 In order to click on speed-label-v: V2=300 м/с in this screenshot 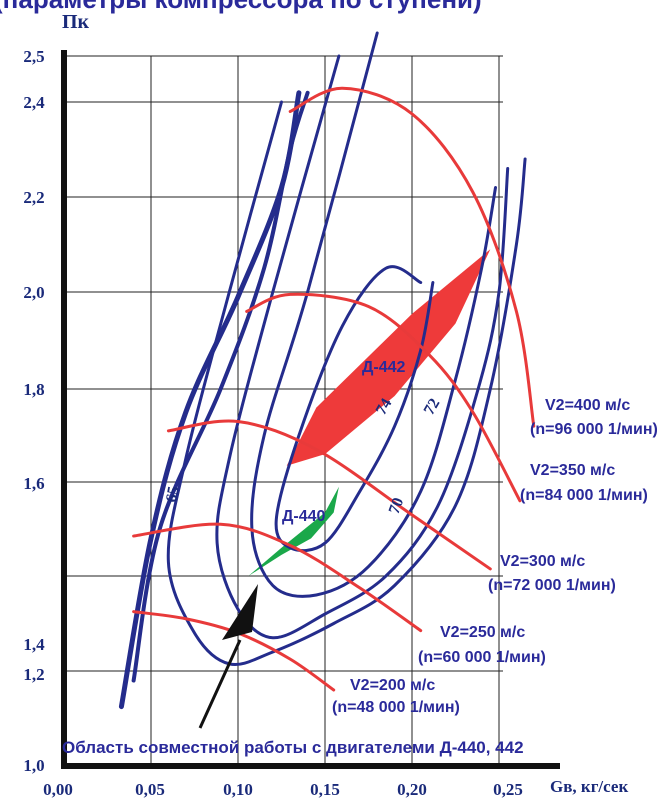, I will do `click(542, 561)`.